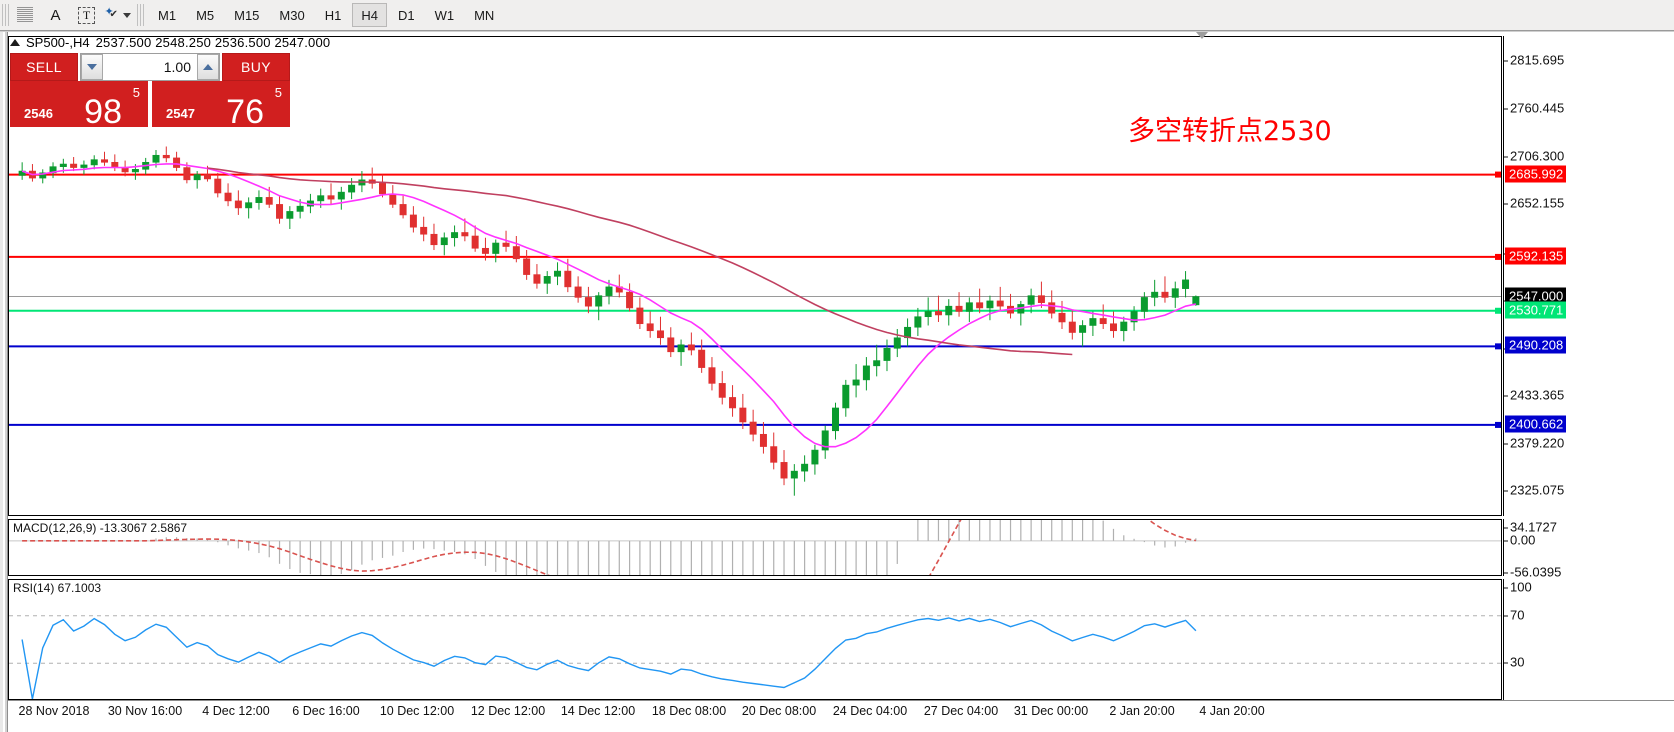 The height and width of the screenshot is (732, 1674). Describe the element at coordinates (1519, 539) in the screenshot. I see `macd-axis-tick: 0.00` at that location.